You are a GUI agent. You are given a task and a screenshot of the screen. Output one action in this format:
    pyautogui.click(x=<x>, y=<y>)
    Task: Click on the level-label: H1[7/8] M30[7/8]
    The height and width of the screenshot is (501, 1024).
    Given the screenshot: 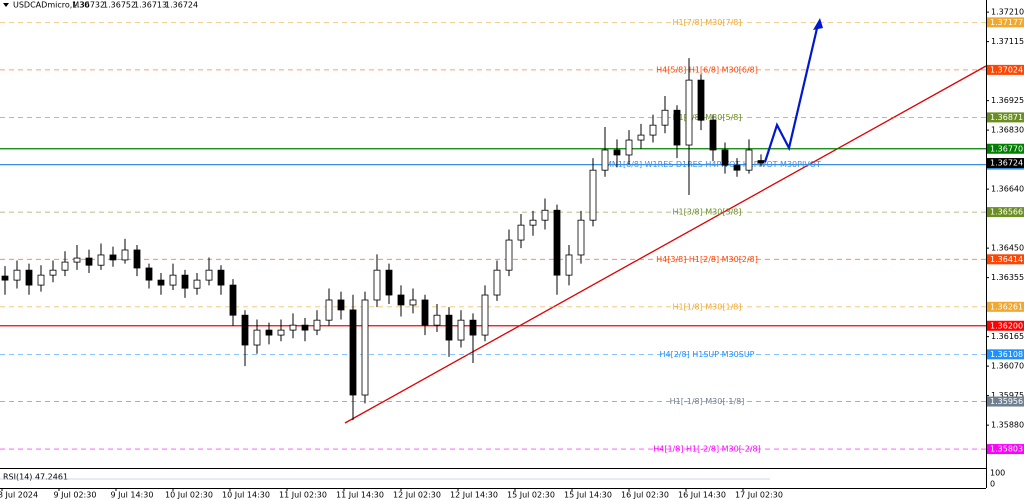 What is the action you would take?
    pyautogui.click(x=707, y=22)
    